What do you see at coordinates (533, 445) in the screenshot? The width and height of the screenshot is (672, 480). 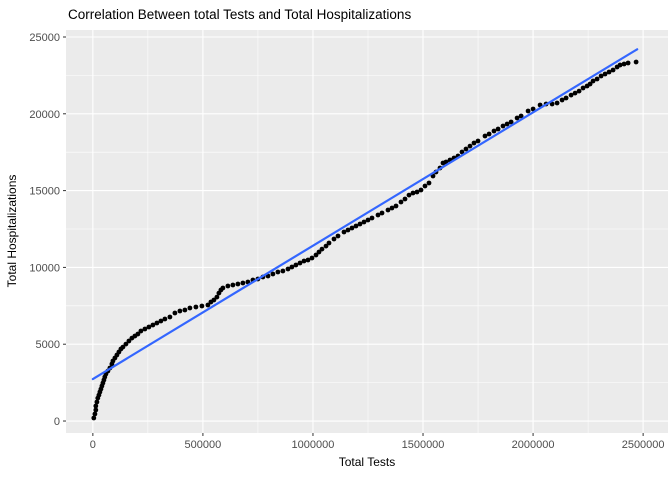 I see `x-tick-label: 2000000` at bounding box center [533, 445].